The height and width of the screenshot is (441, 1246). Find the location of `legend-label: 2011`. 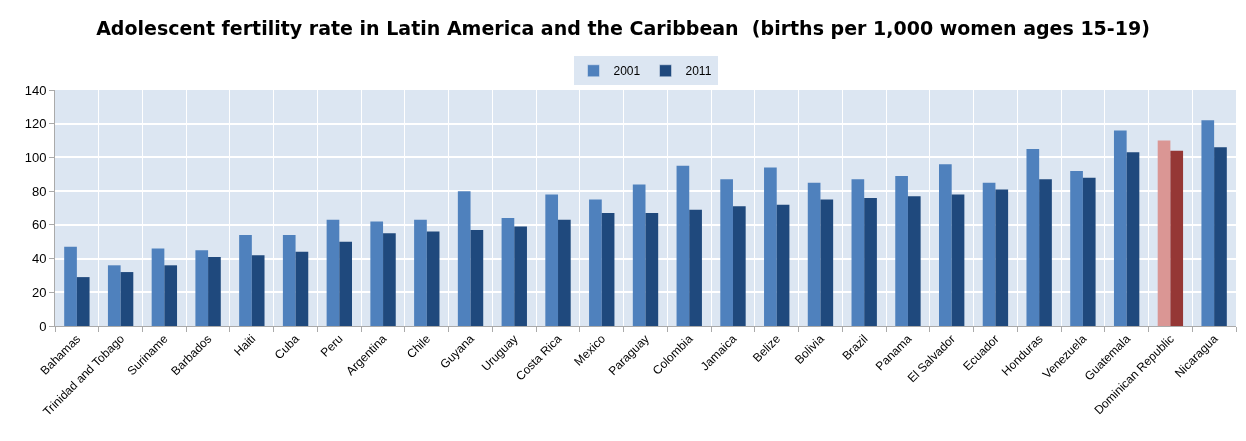

legend-label: 2011 is located at coordinates (698, 71).